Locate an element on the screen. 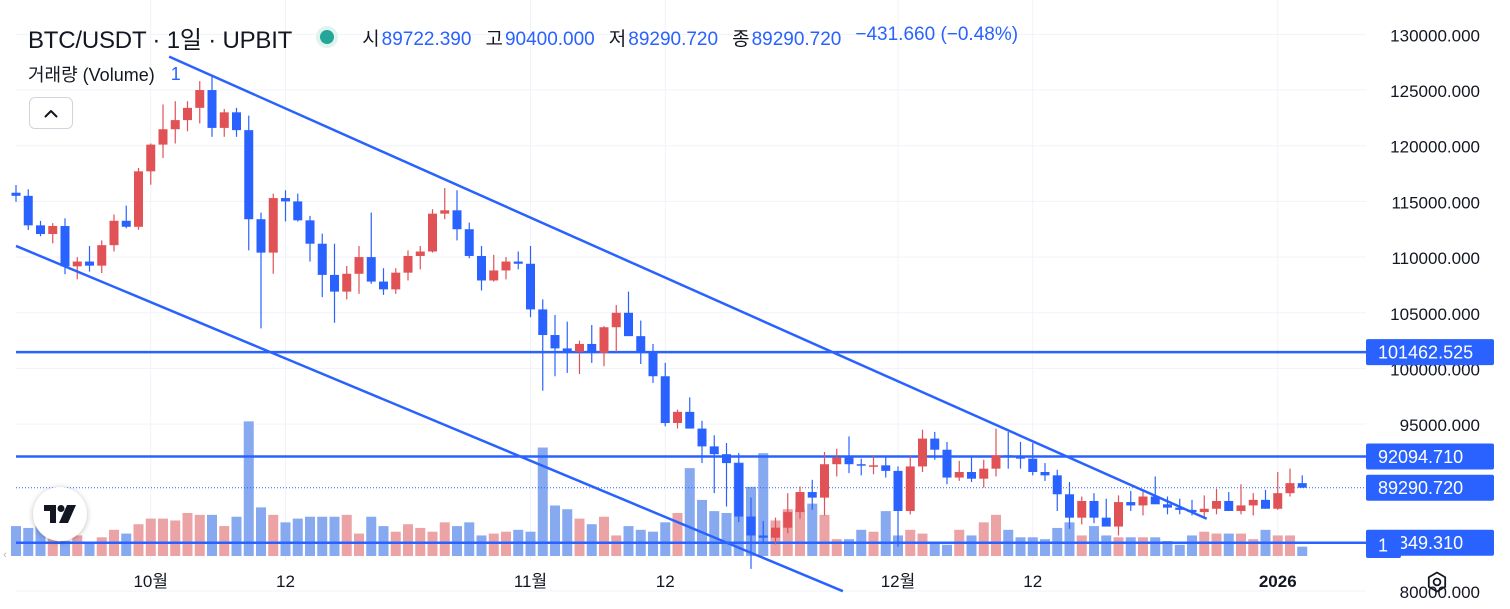 This screenshot has height=609, width=1510. volume-label: 거래량 (Volume) is located at coordinates (91, 75).